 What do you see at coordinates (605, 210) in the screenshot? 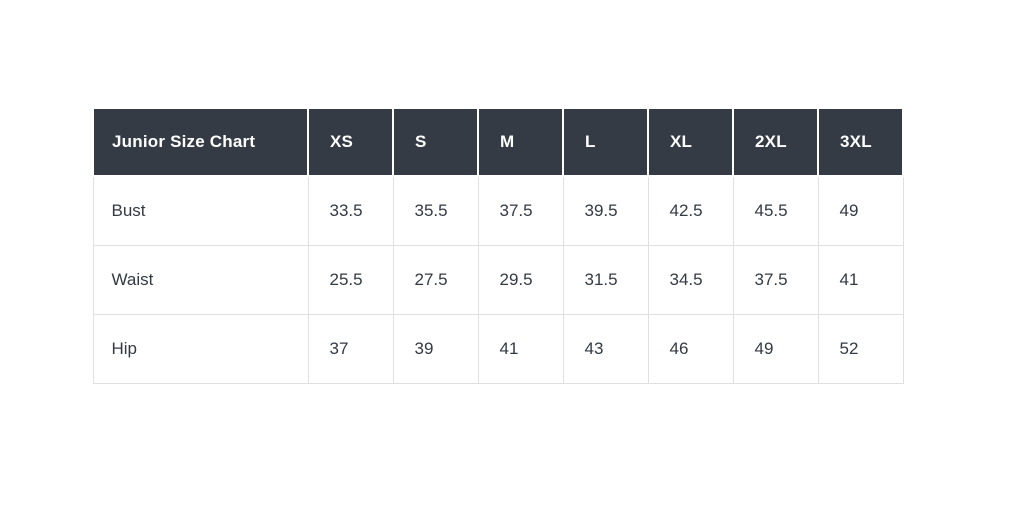
I see `value-cell: 39.5` at bounding box center [605, 210].